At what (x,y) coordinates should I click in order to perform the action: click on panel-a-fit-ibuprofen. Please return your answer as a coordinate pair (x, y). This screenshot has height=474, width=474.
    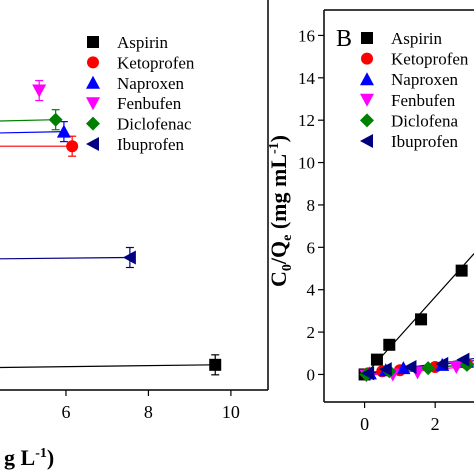
    Looking at the image, I should click on (65, 258).